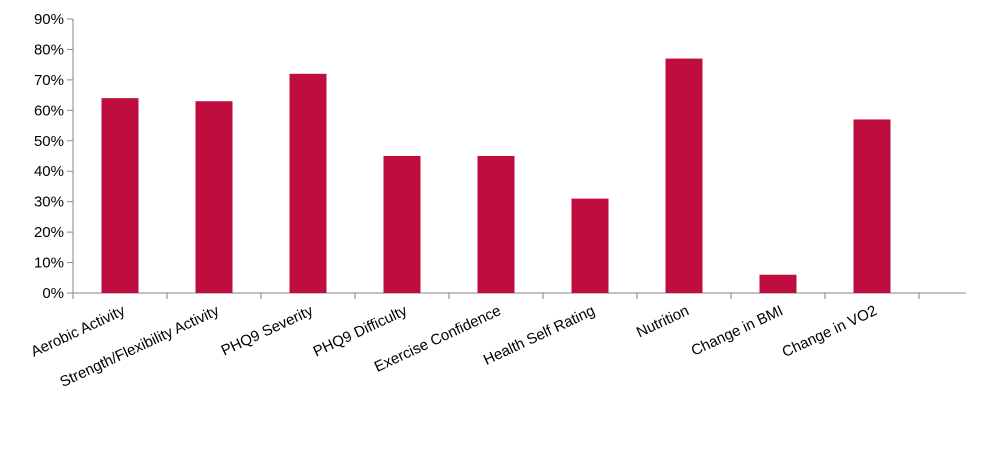 The height and width of the screenshot is (456, 1007). Describe the element at coordinates (54, 156) in the screenshot. I see `y-axis: 0% 10% 20% 30% 40% 50% 60% 70% 80% 90%` at that location.